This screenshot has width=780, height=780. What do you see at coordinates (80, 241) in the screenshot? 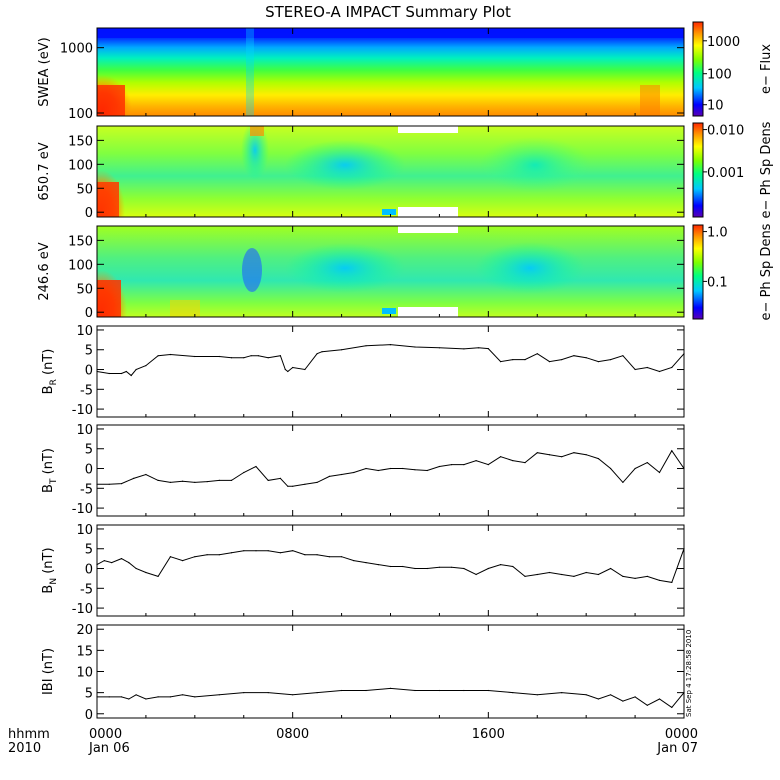
I see `y-tick-label: 150` at bounding box center [80, 241].